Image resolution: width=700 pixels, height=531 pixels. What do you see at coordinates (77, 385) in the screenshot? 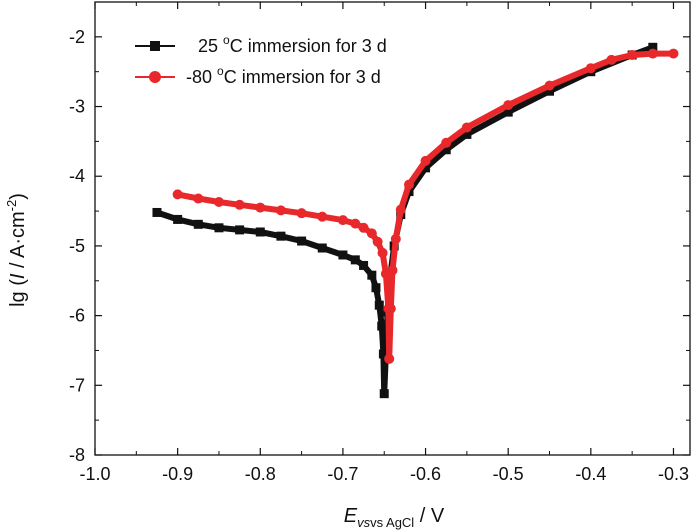
I see `y-tick-label: -7` at bounding box center [77, 385].